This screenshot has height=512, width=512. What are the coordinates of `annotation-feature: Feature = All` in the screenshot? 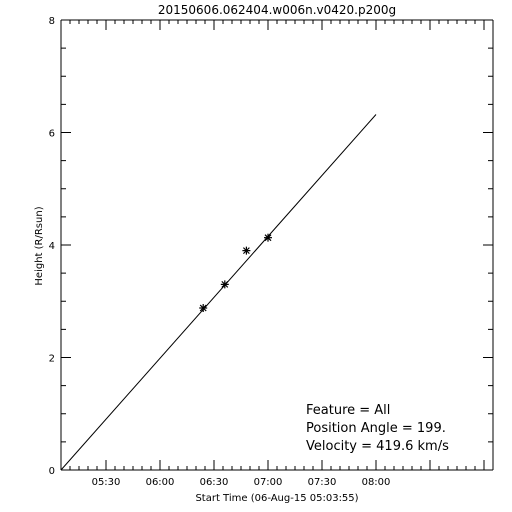 It's located at (348, 410).